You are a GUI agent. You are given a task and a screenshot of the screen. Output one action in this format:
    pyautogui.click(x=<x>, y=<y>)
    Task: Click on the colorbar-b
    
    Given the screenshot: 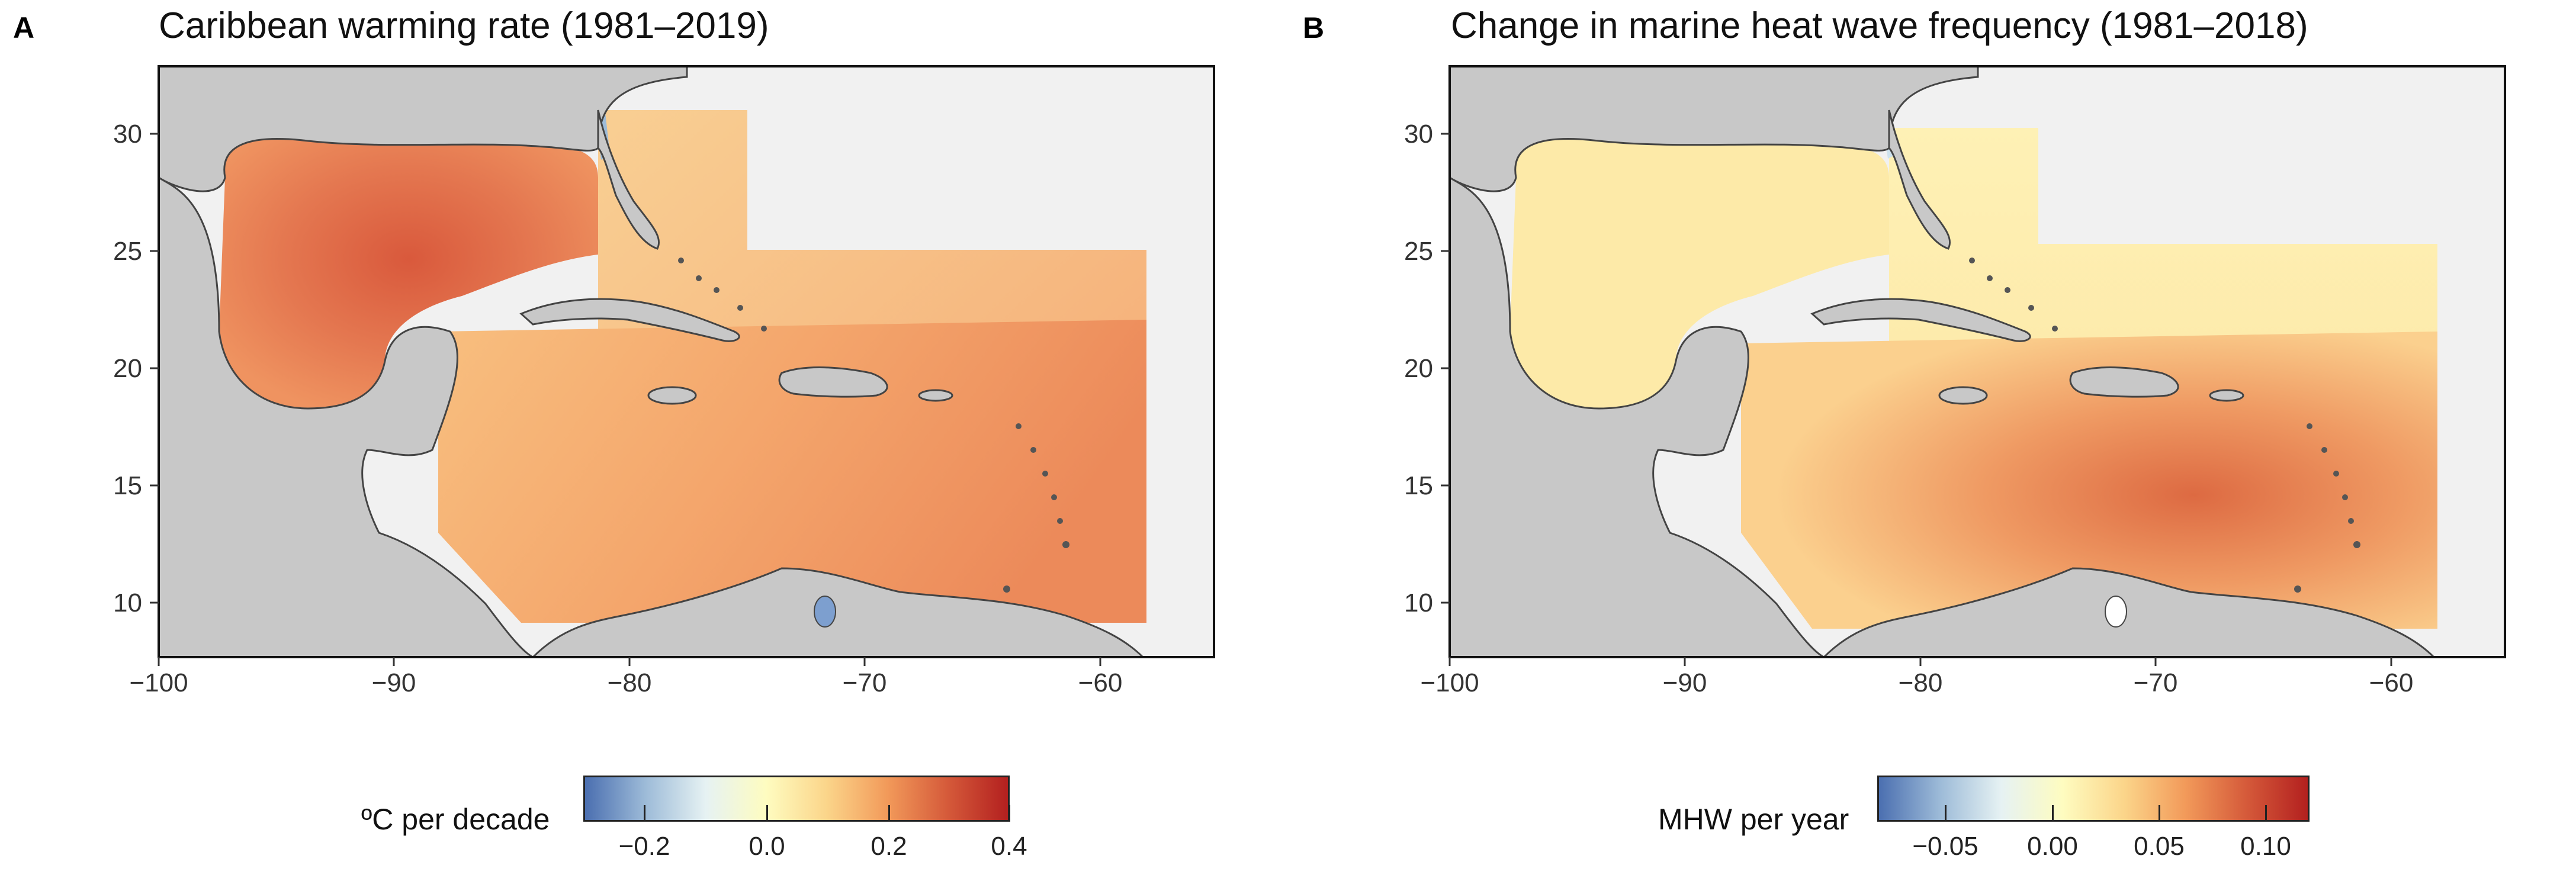 What is the action you would take?
    pyautogui.click(x=2093, y=799)
    